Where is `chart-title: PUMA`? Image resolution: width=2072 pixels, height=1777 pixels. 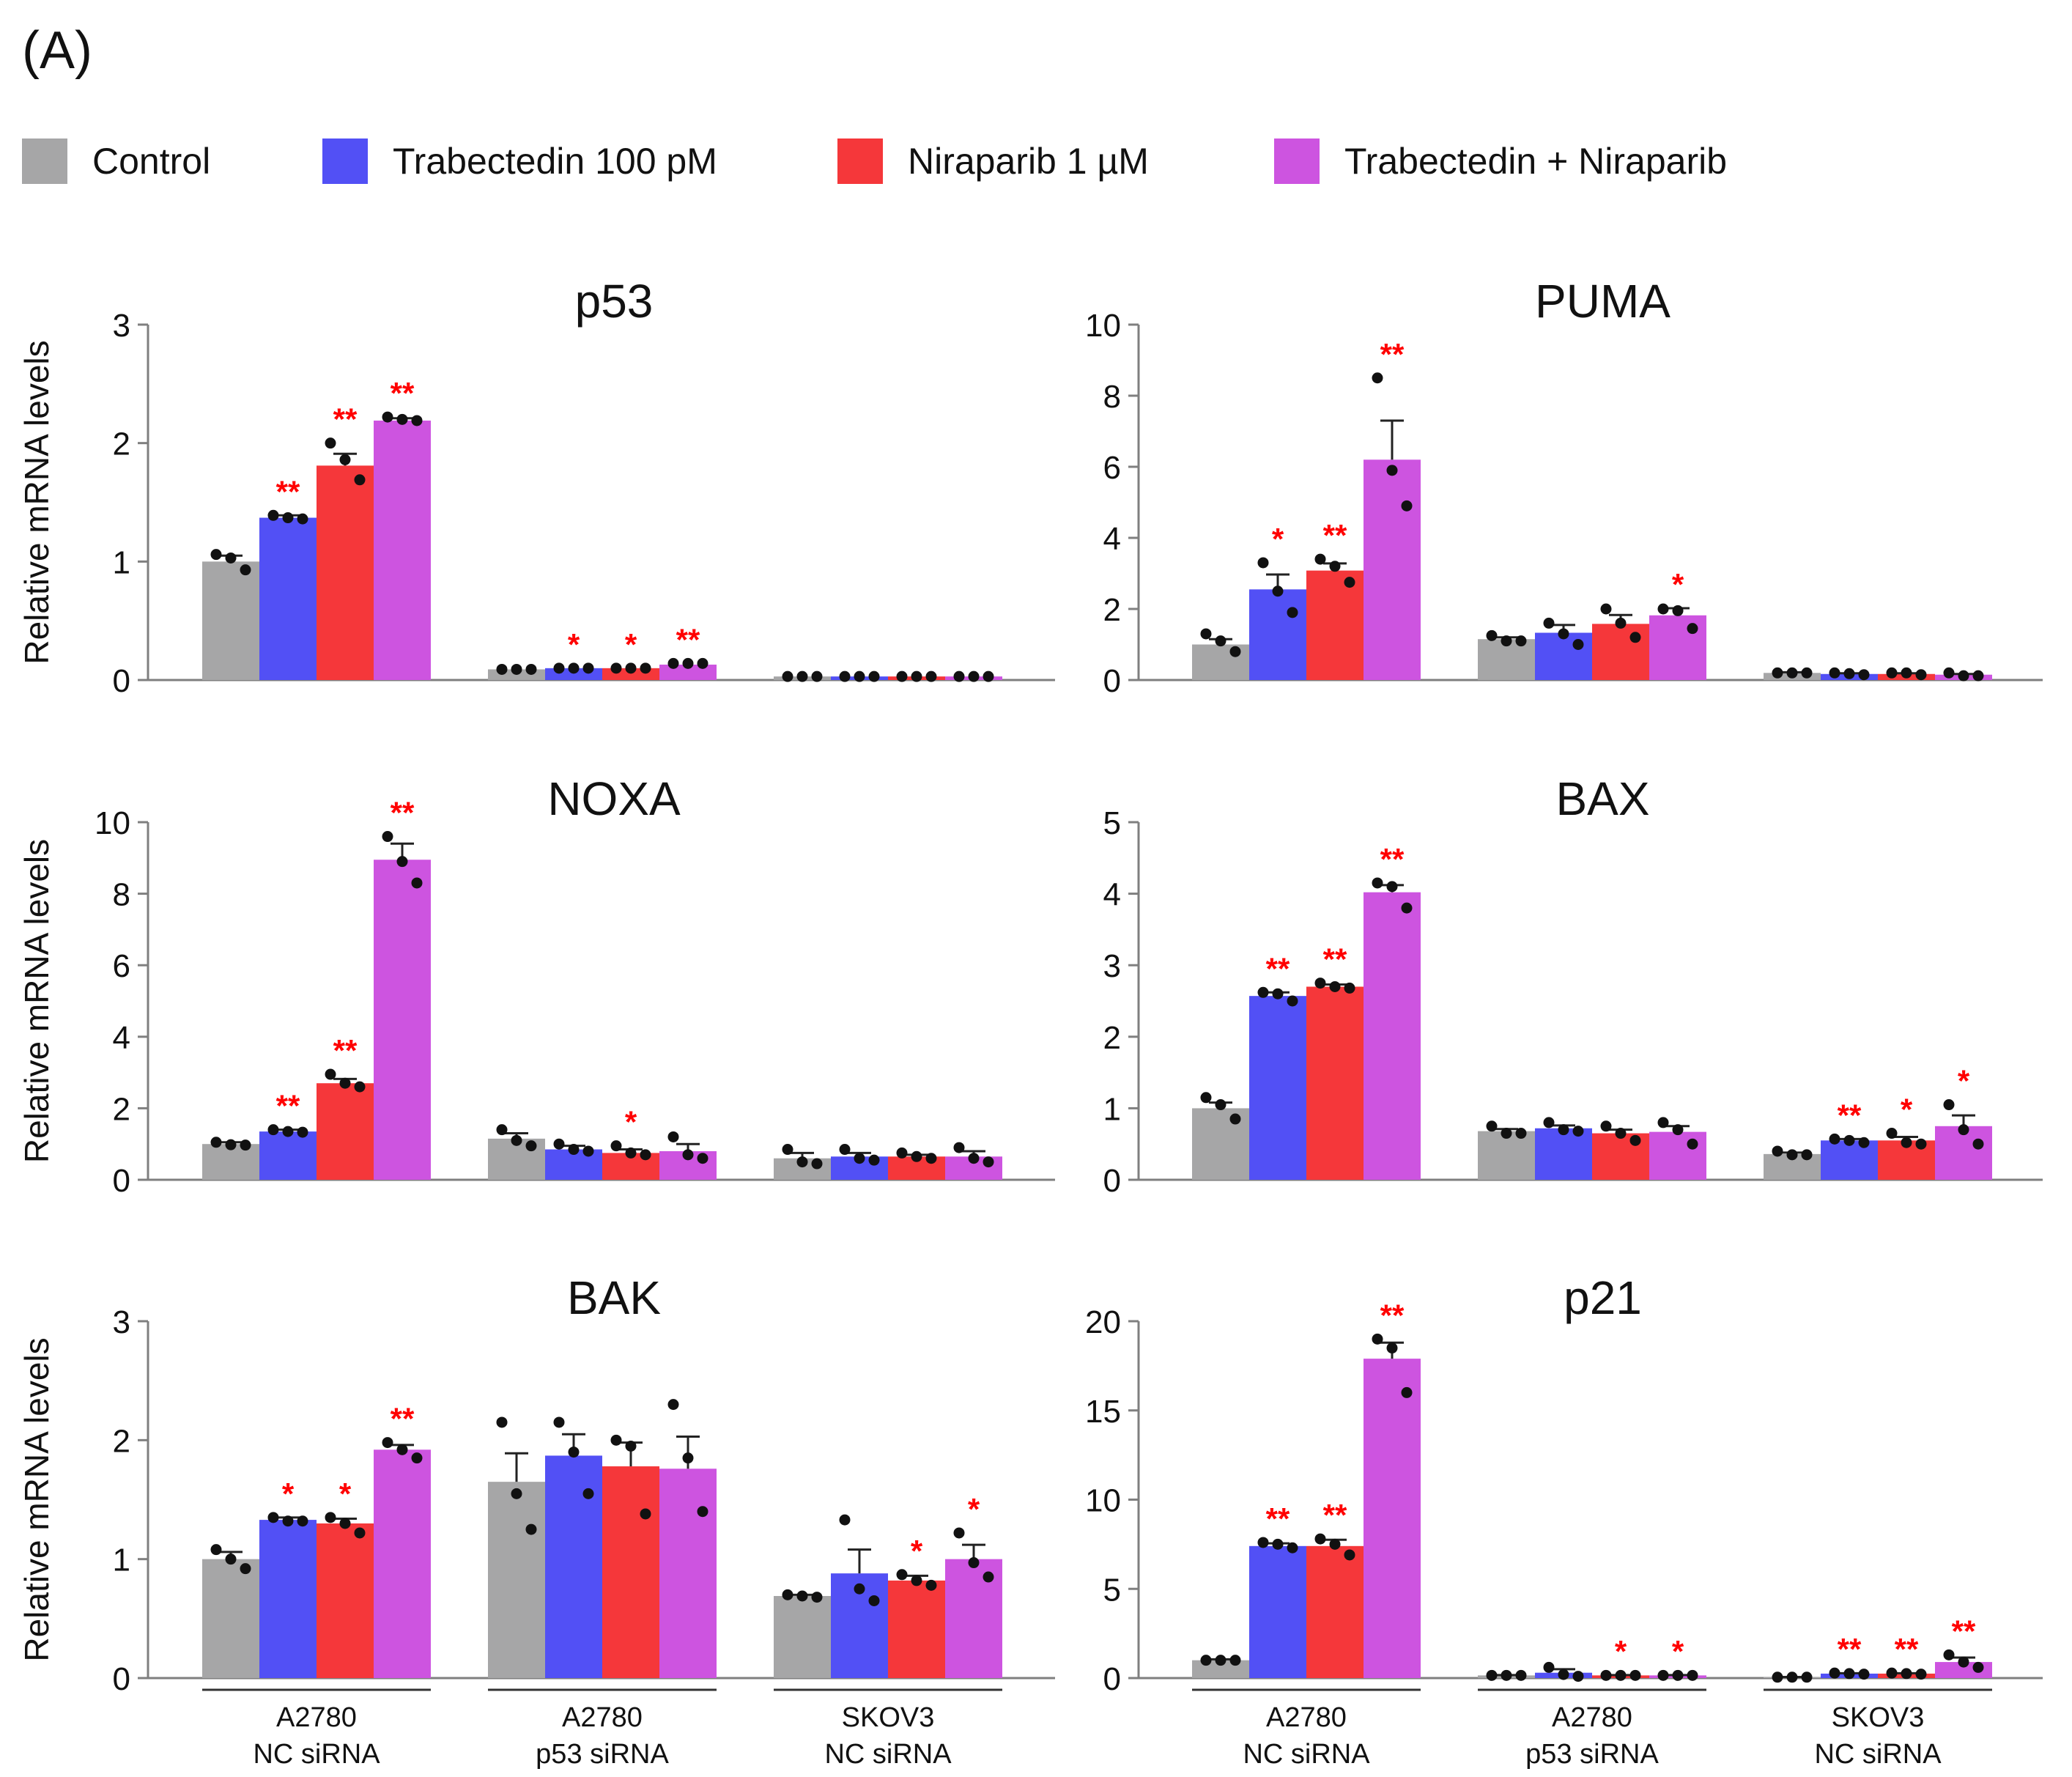 chart-title: PUMA is located at coordinates (1602, 301).